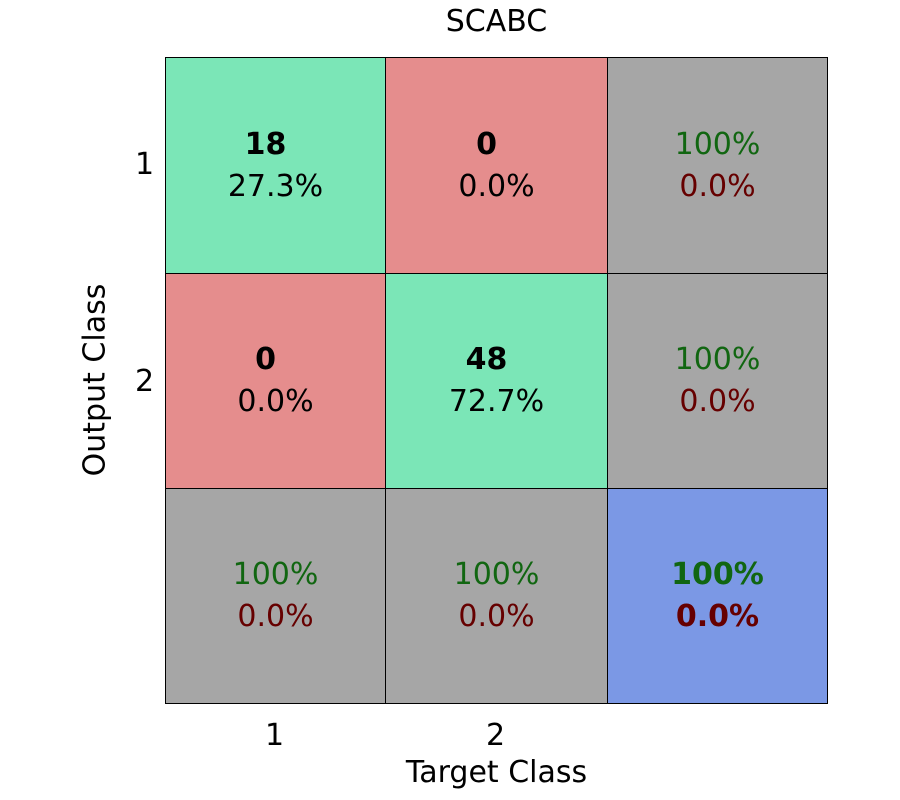 The image size is (900, 800). Describe the element at coordinates (496, 574) in the screenshot. I see `column-summary-2-correct: 100%` at that location.